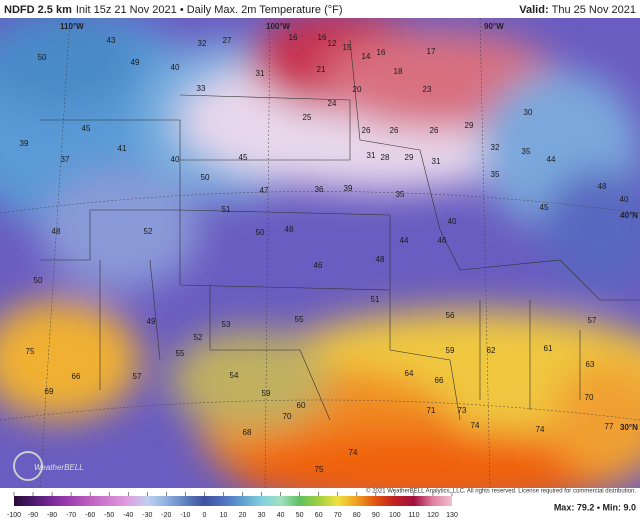 The image size is (640, 531). I want to click on station-value: 48, so click(380, 259).